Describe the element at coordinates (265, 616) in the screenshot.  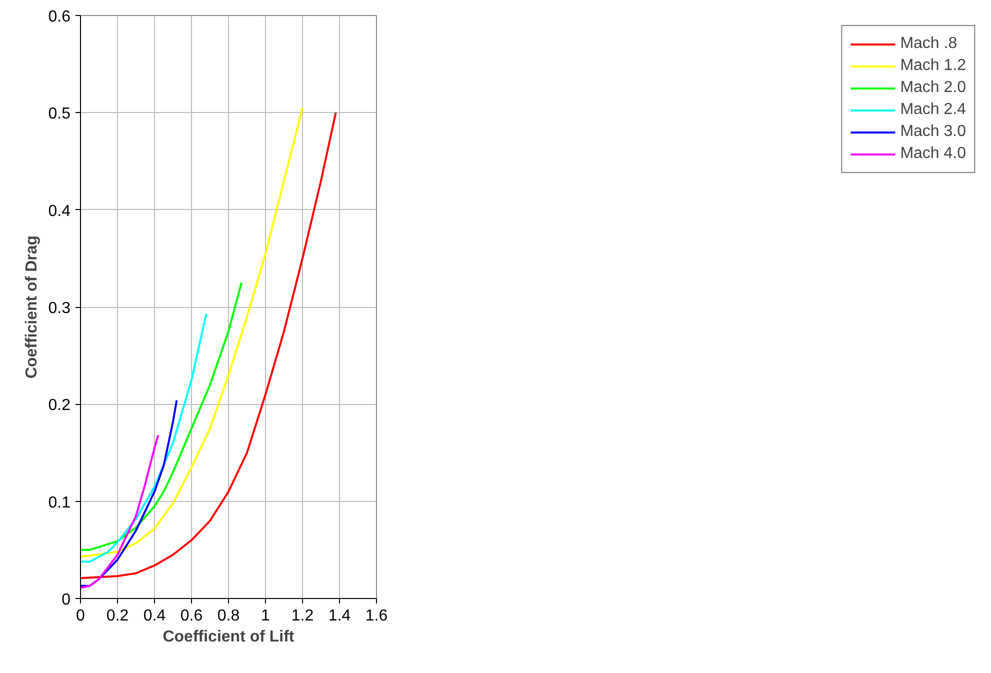
I see `x-tick-label: 1` at that location.